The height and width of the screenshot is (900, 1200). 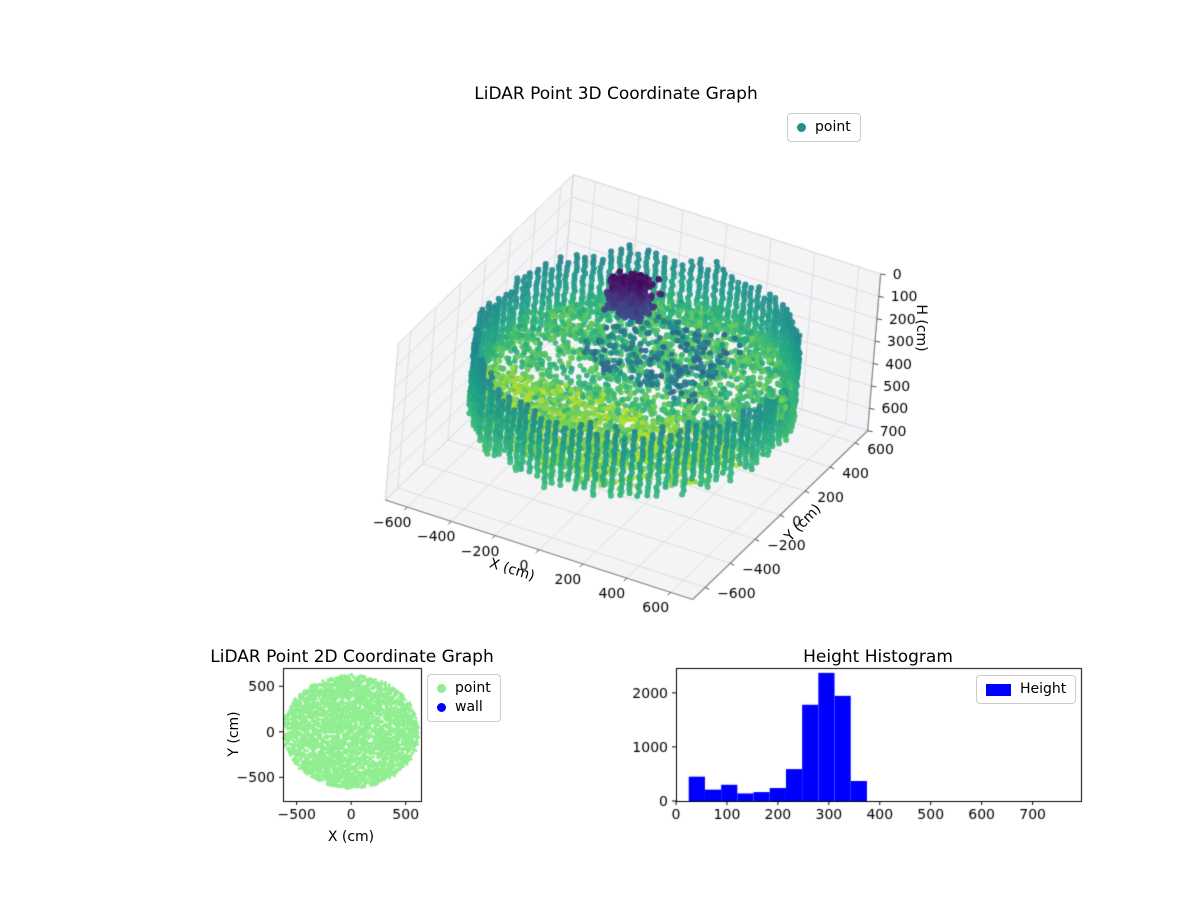 I want to click on plot3d-title: LiDAR Point 3D Coordinate Graph, so click(x=616, y=94).